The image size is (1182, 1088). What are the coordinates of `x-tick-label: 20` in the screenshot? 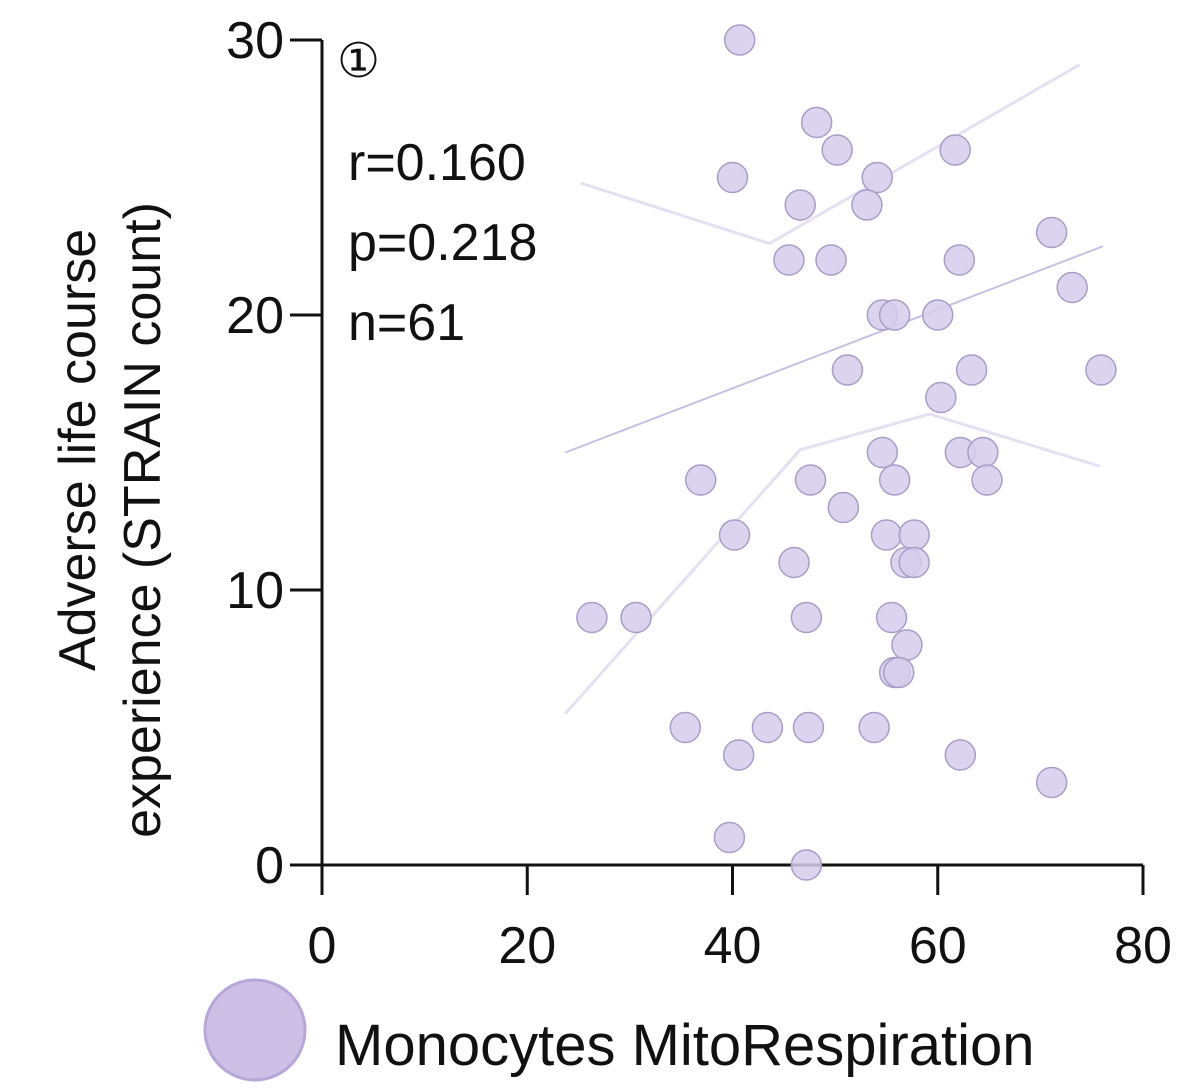 It's located at (527, 946).